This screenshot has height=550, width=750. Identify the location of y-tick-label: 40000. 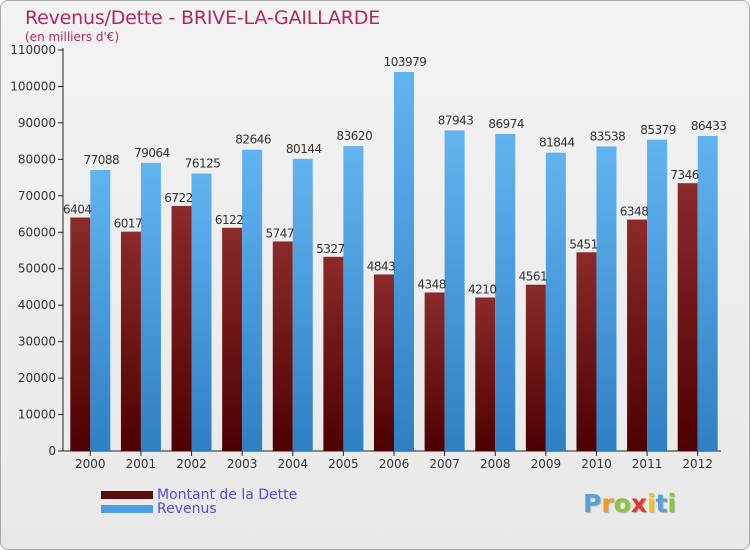
(37, 305).